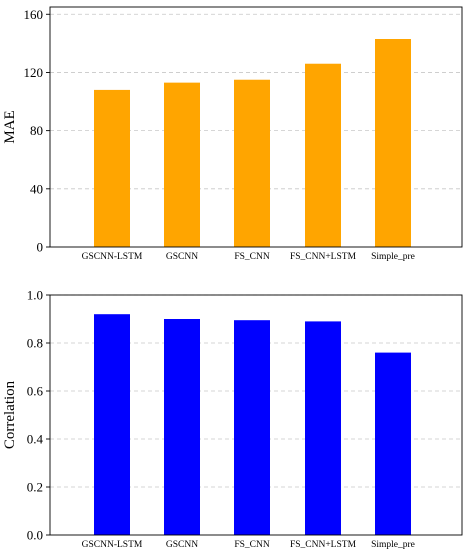 The width and height of the screenshot is (471, 550). I want to click on y-tick-label: 40, so click(36, 188).